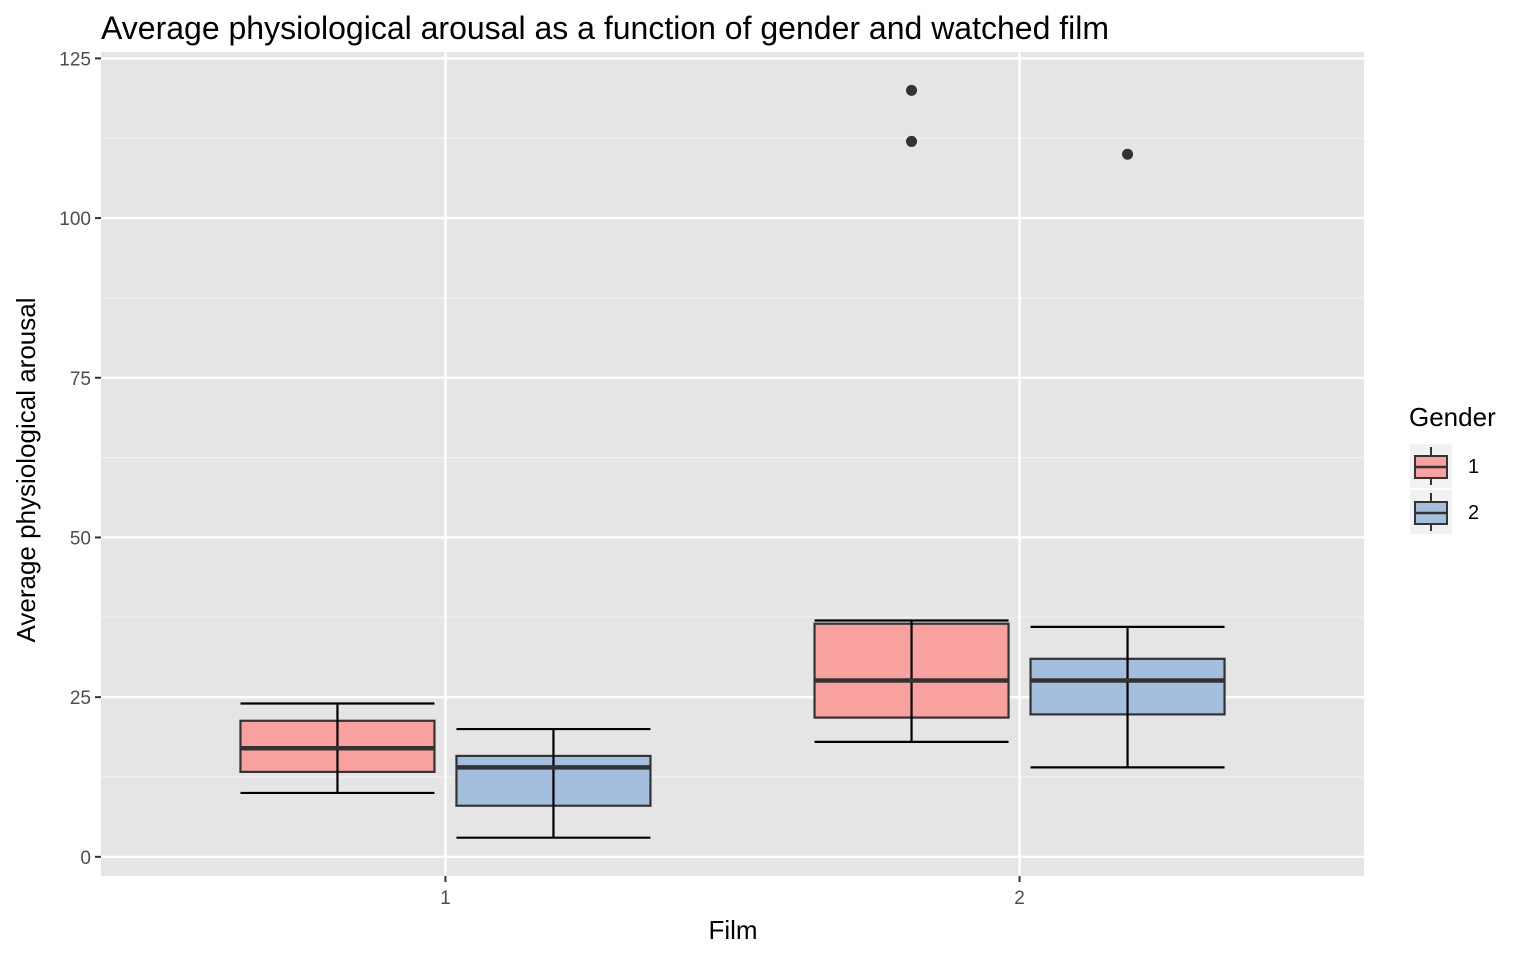 This screenshot has height=960, width=1536. What do you see at coordinates (1473, 467) in the screenshot?
I see `legend-label: 1` at bounding box center [1473, 467].